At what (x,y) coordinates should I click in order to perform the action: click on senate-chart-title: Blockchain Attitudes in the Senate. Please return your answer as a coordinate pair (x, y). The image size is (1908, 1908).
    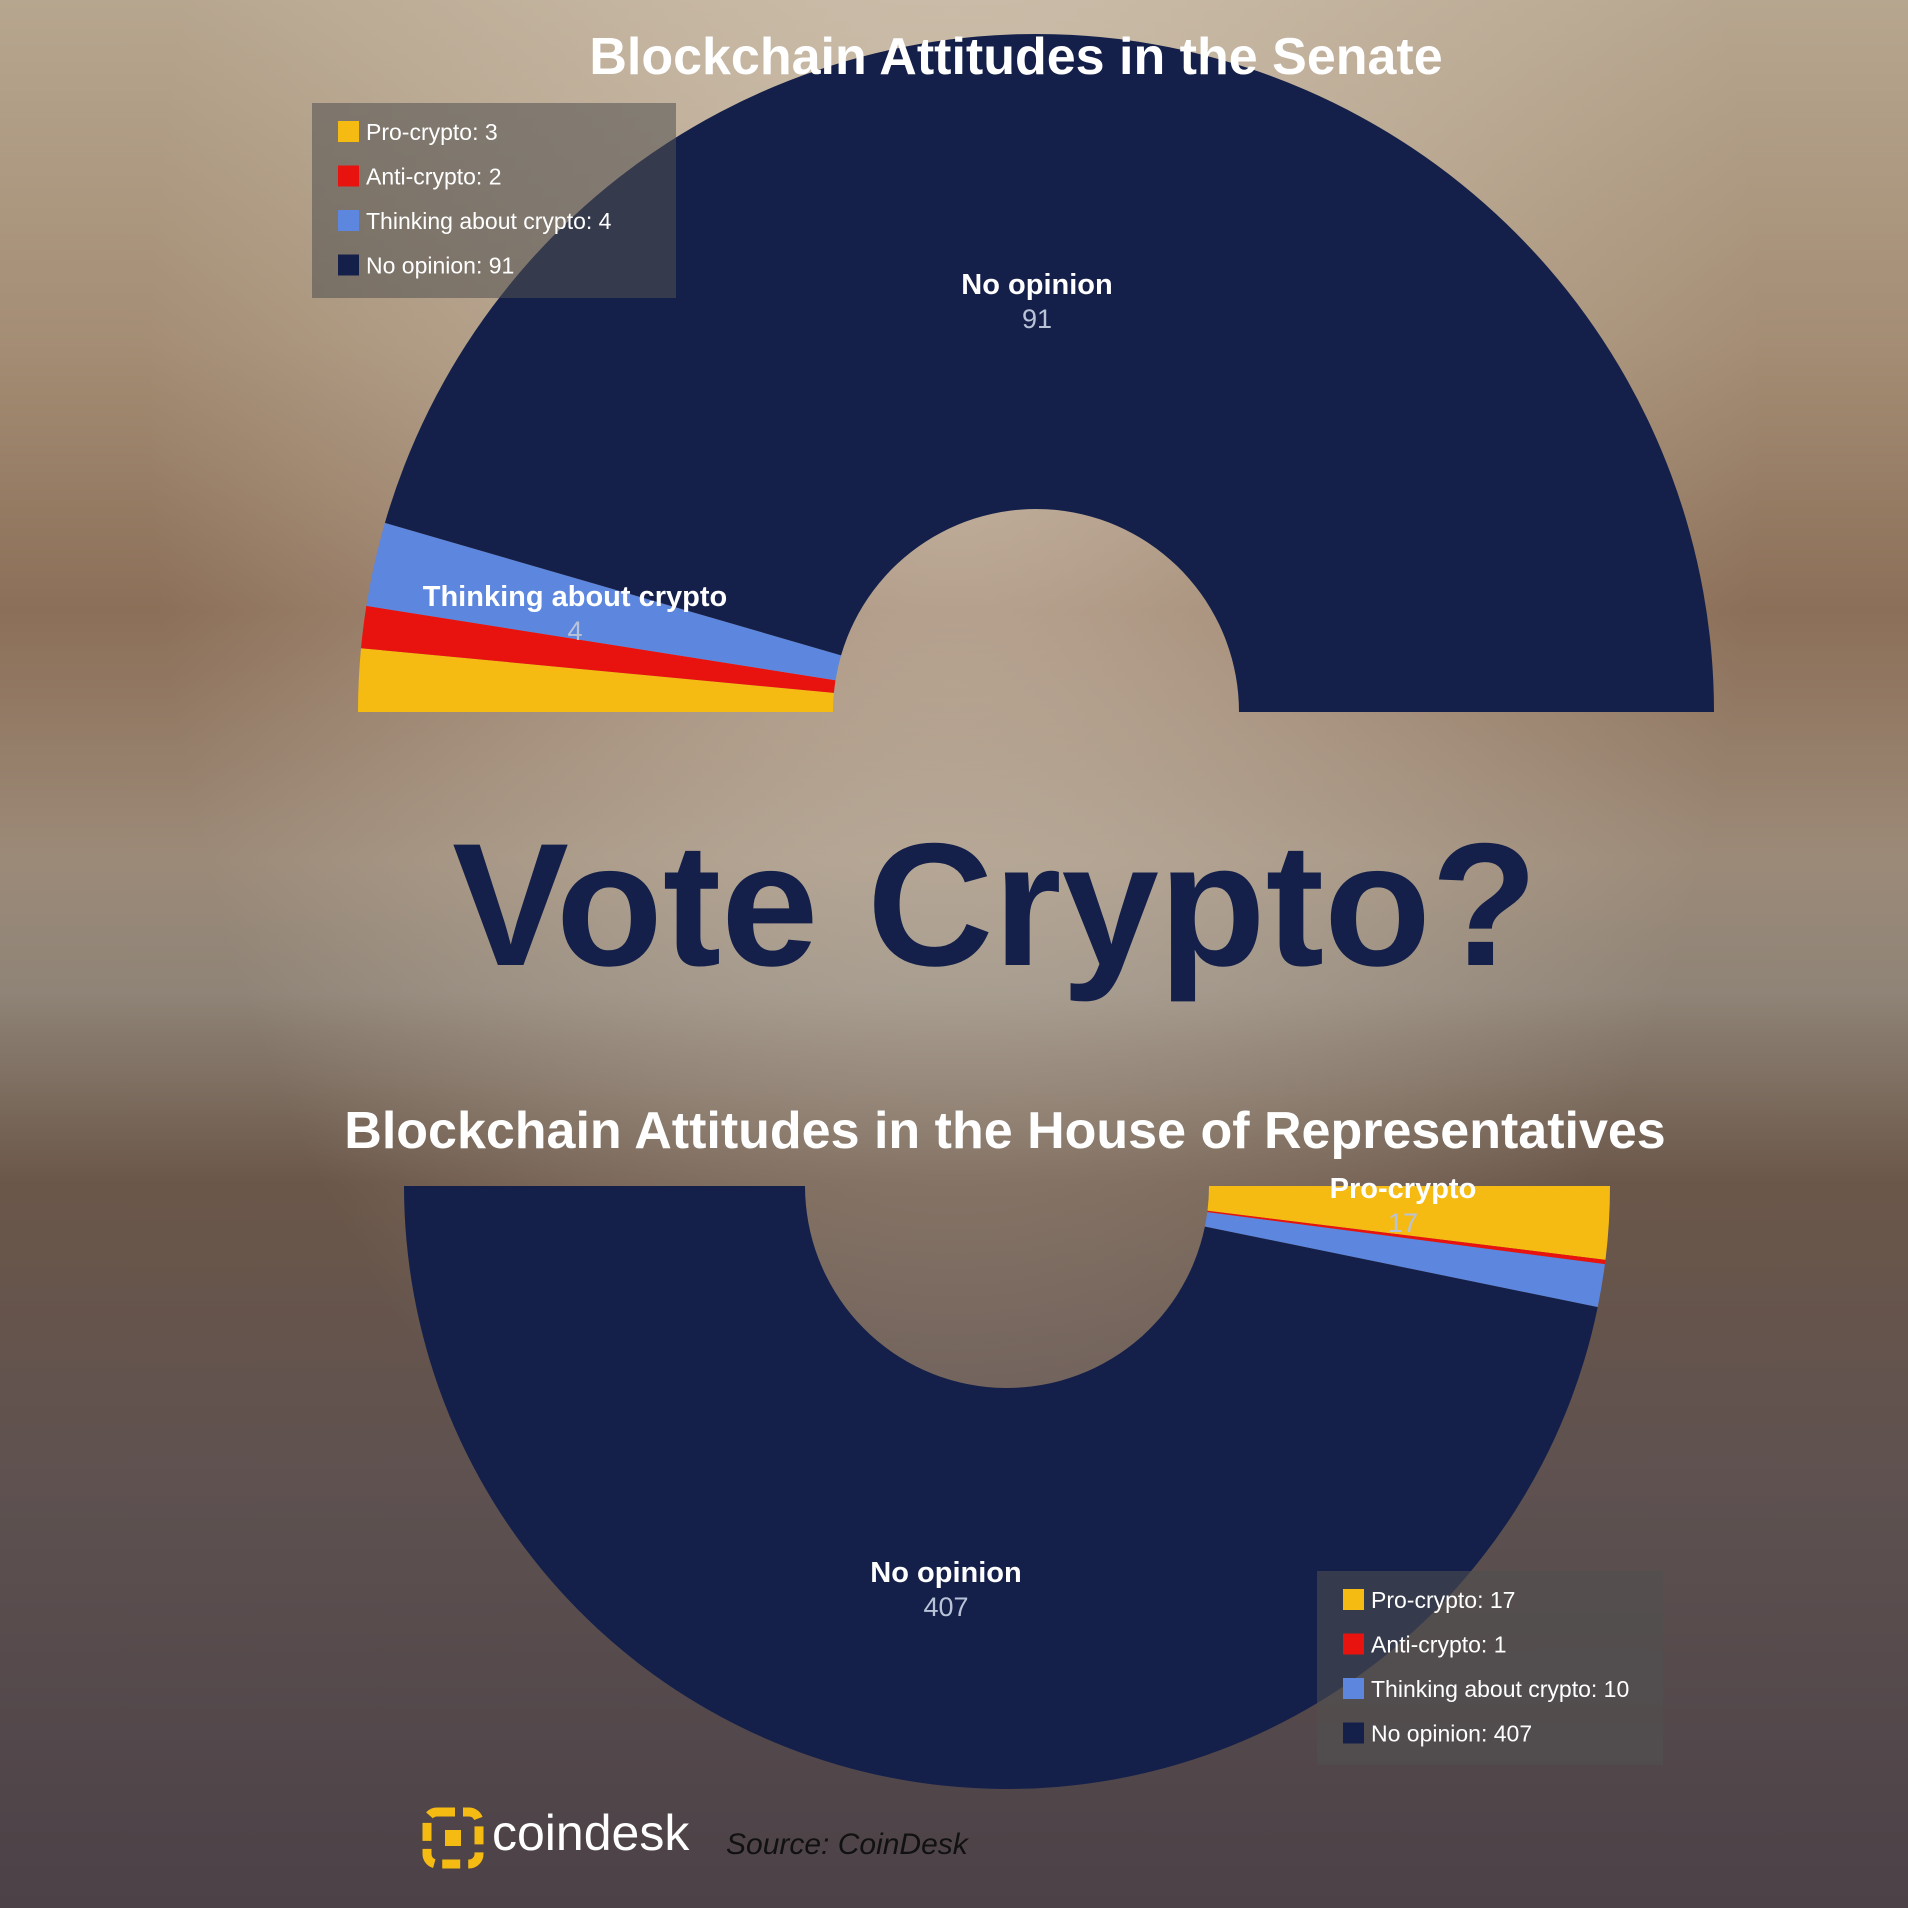
    Looking at the image, I should click on (1015, 57).